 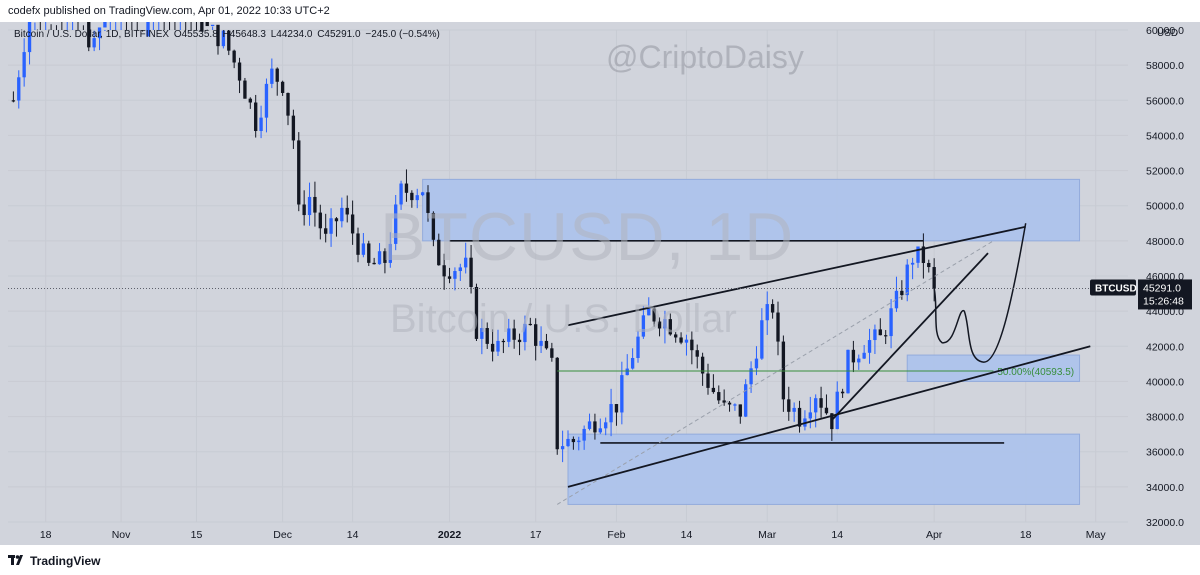 I want to click on legend-close: C45291.0, so click(x=339, y=34).